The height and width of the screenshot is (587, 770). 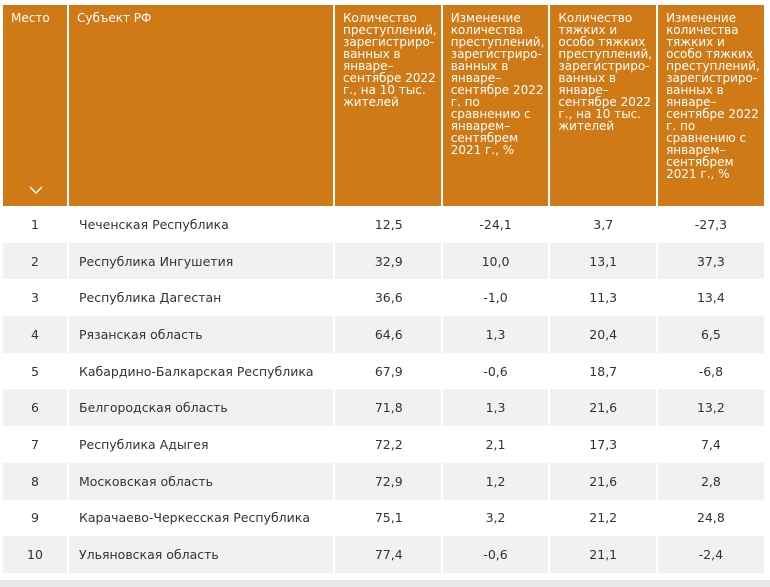 What do you see at coordinates (711, 408) in the screenshot?
I see `cell-grave-change: 13,2` at bounding box center [711, 408].